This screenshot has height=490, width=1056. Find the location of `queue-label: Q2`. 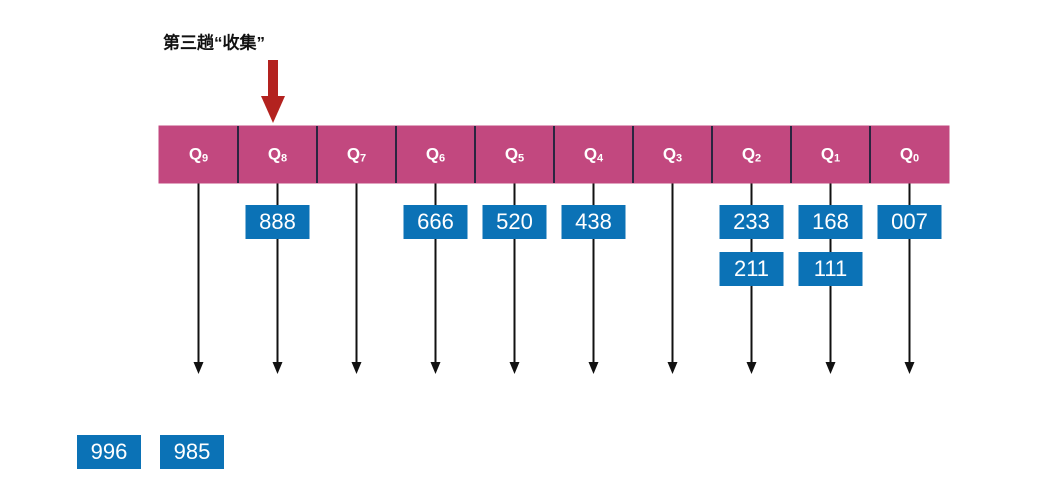

queue-label: Q2 is located at coordinates (751, 154).